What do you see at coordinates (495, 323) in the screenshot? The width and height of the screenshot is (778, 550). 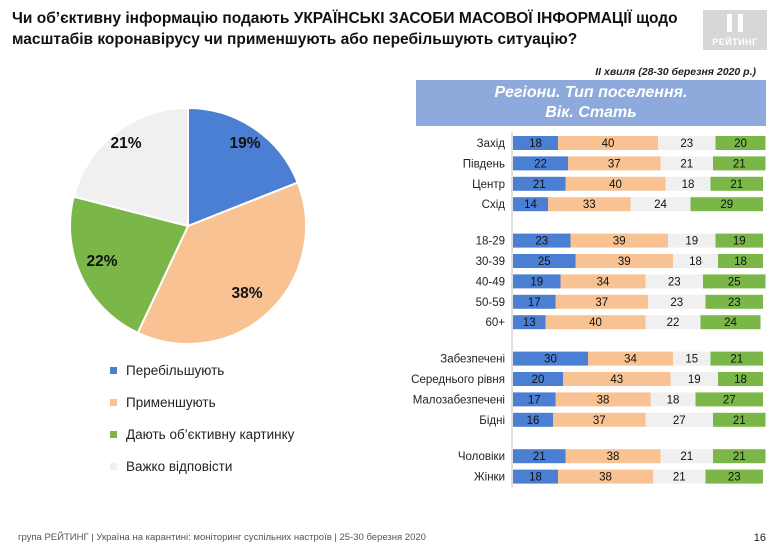 I see `row-label: 60+` at bounding box center [495, 323].